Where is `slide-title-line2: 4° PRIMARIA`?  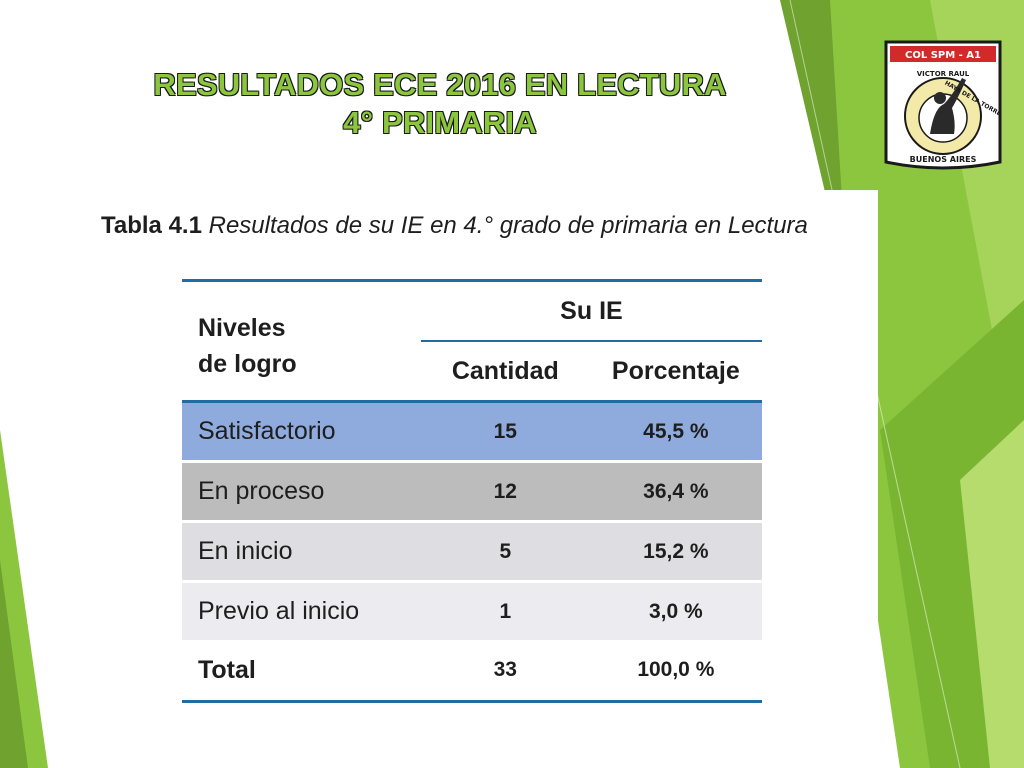 slide-title-line2: 4° PRIMARIA is located at coordinates (440, 122).